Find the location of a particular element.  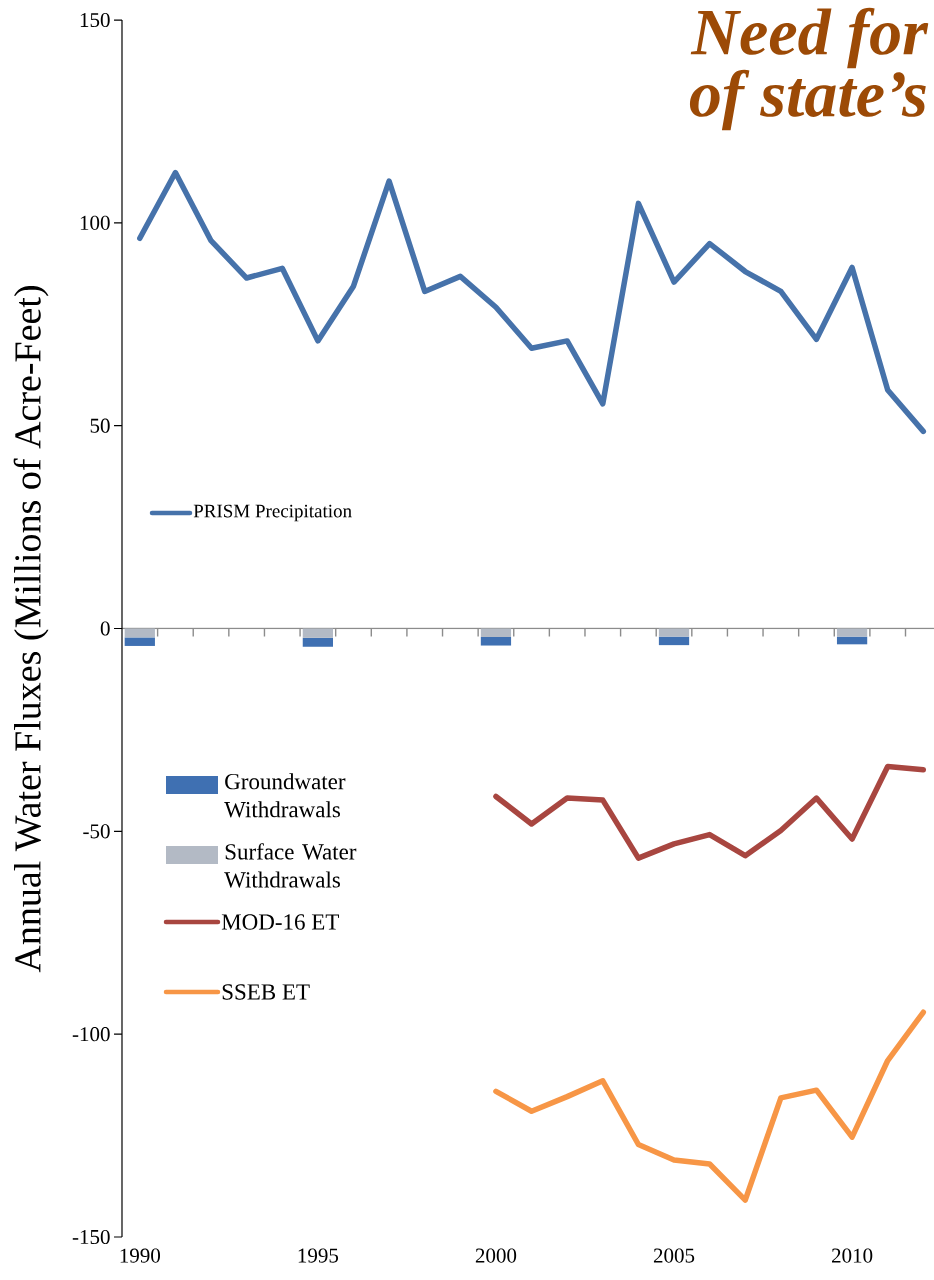

legend-label: SSEB ET is located at coordinates (266, 992).